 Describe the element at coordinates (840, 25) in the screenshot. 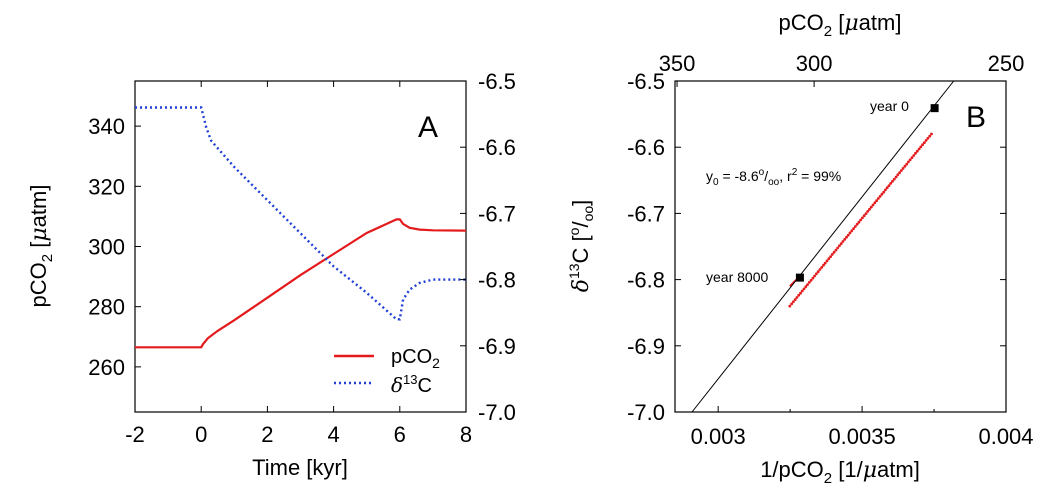

I see `panel-b-xlabel-top: pCO2 [μatm]` at that location.